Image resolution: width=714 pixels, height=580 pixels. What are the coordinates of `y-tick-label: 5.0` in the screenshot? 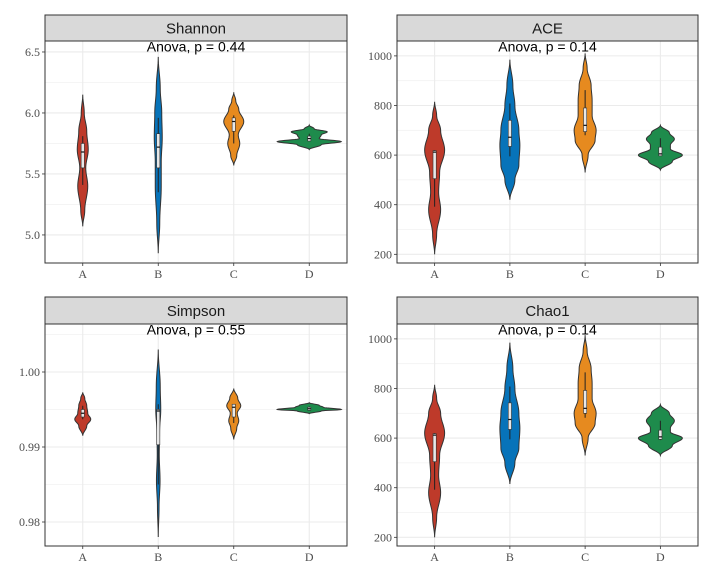 It's located at (32, 235).